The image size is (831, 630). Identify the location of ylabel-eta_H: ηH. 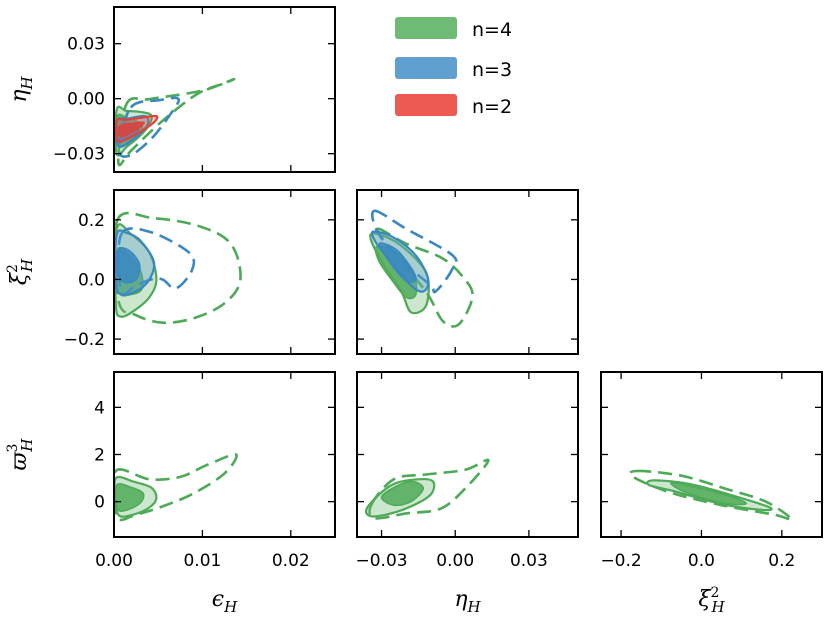
(21, 88).